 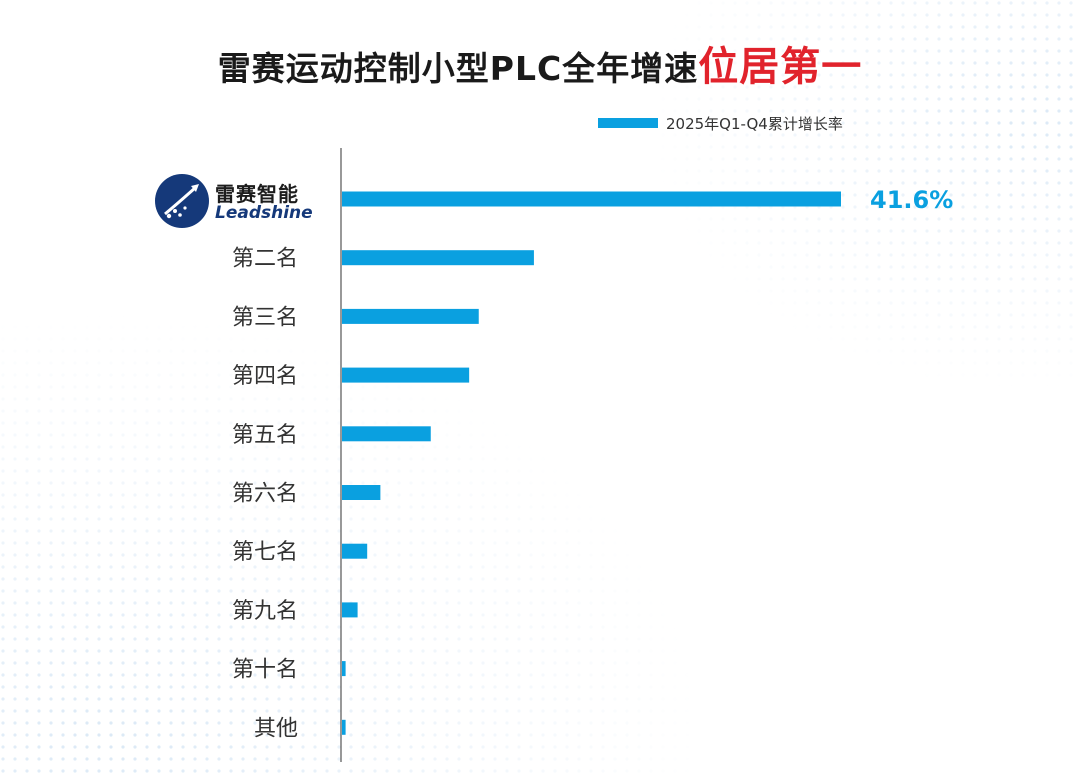 What do you see at coordinates (265, 317) in the screenshot?
I see `category-label-2: 第三名` at bounding box center [265, 317].